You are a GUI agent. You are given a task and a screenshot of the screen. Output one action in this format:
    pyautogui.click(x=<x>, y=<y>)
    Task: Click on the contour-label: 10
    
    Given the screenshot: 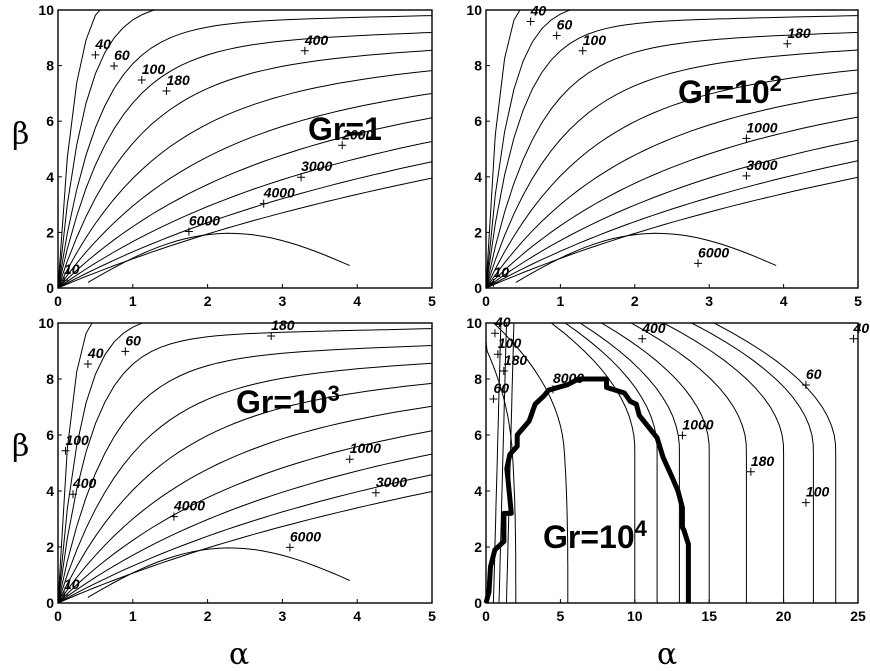 What is the action you would take?
    pyautogui.click(x=72, y=584)
    